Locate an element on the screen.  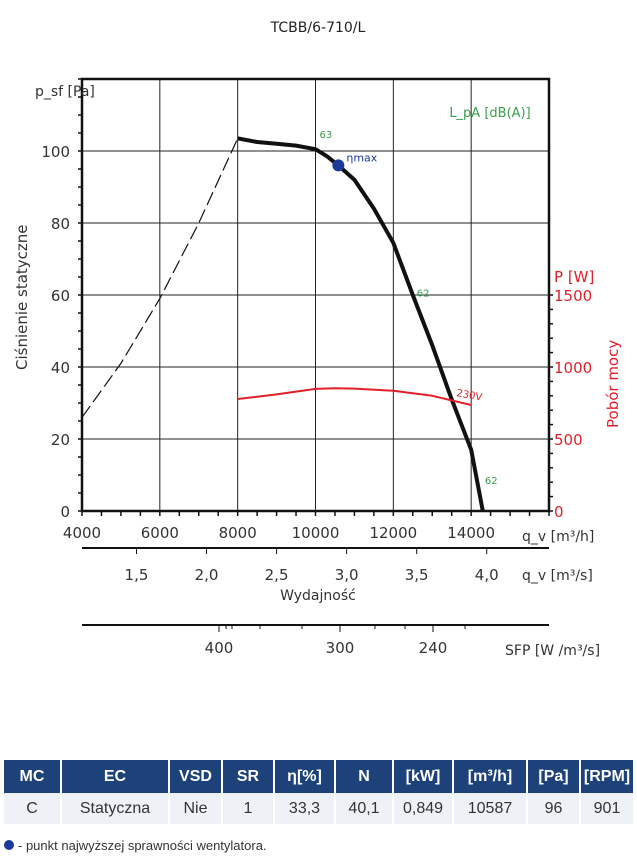
y2-tick-label: 0 is located at coordinates (559, 512).